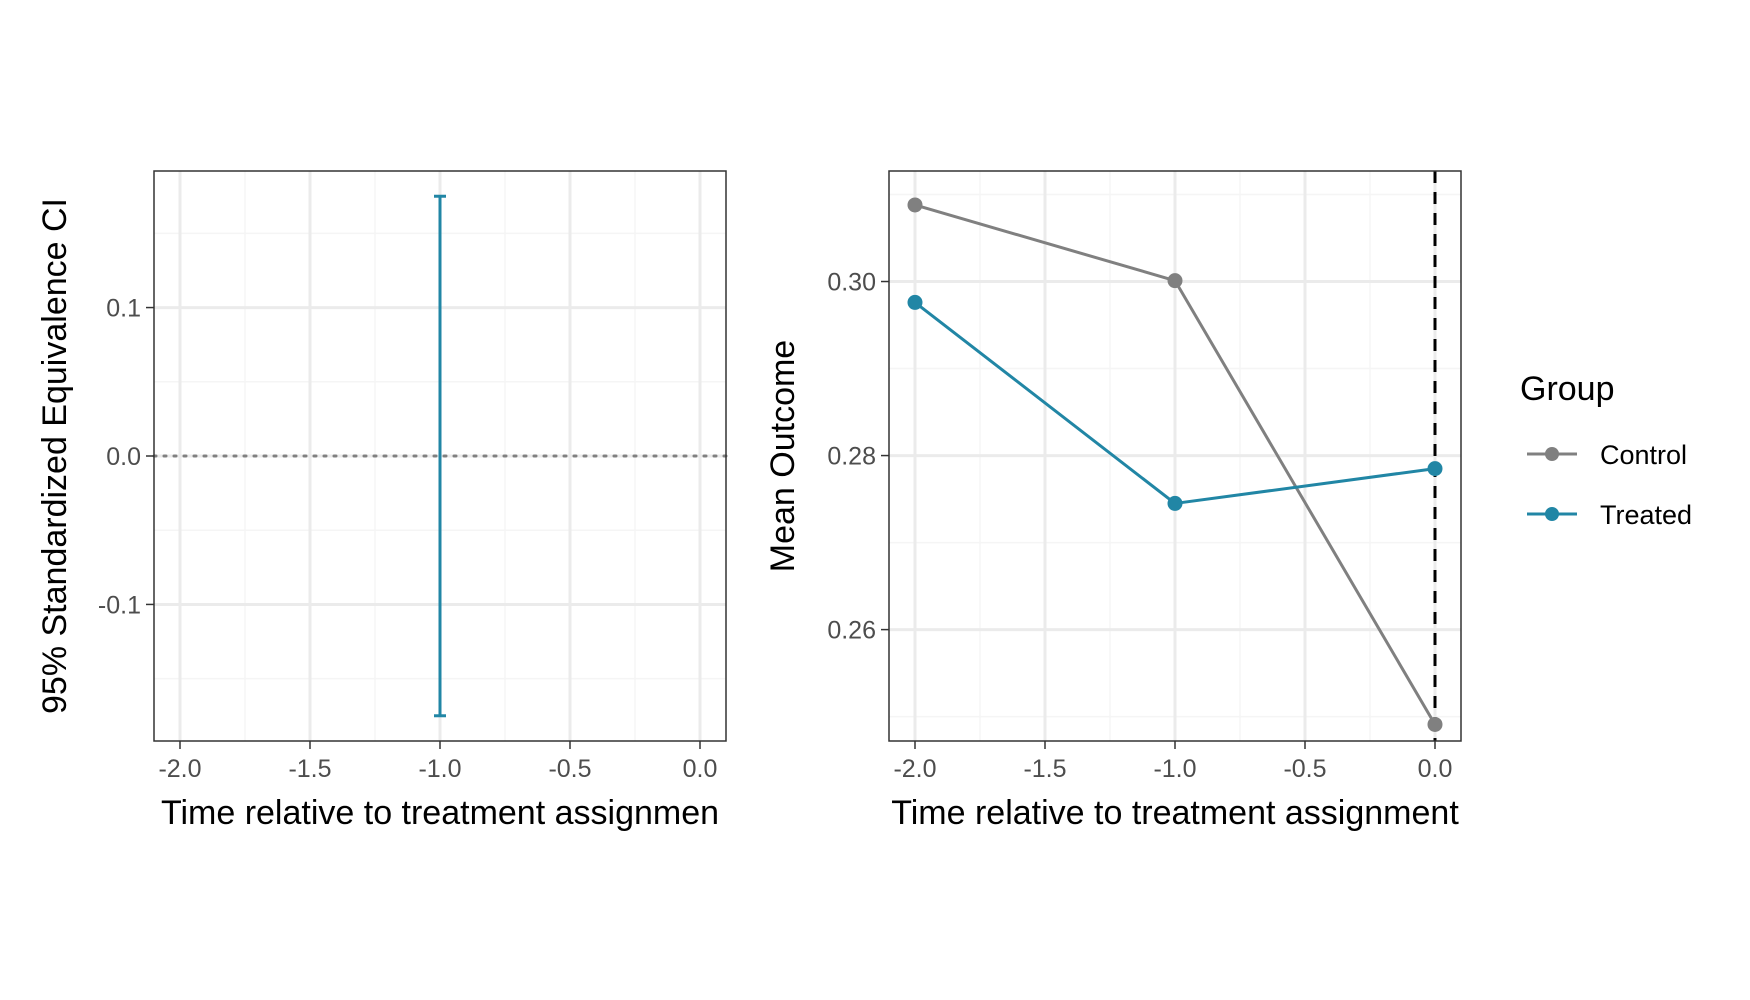 Image resolution: width=1750 pixels, height=1000 pixels. What do you see at coordinates (915, 302) in the screenshot?
I see `treated-point-m2` at bounding box center [915, 302].